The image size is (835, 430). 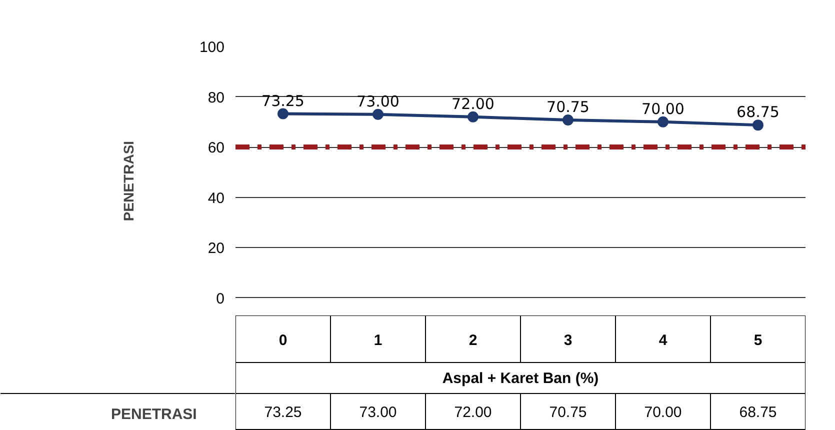 What do you see at coordinates (283, 412) in the screenshot?
I see `data-label: 73.25` at bounding box center [283, 412].